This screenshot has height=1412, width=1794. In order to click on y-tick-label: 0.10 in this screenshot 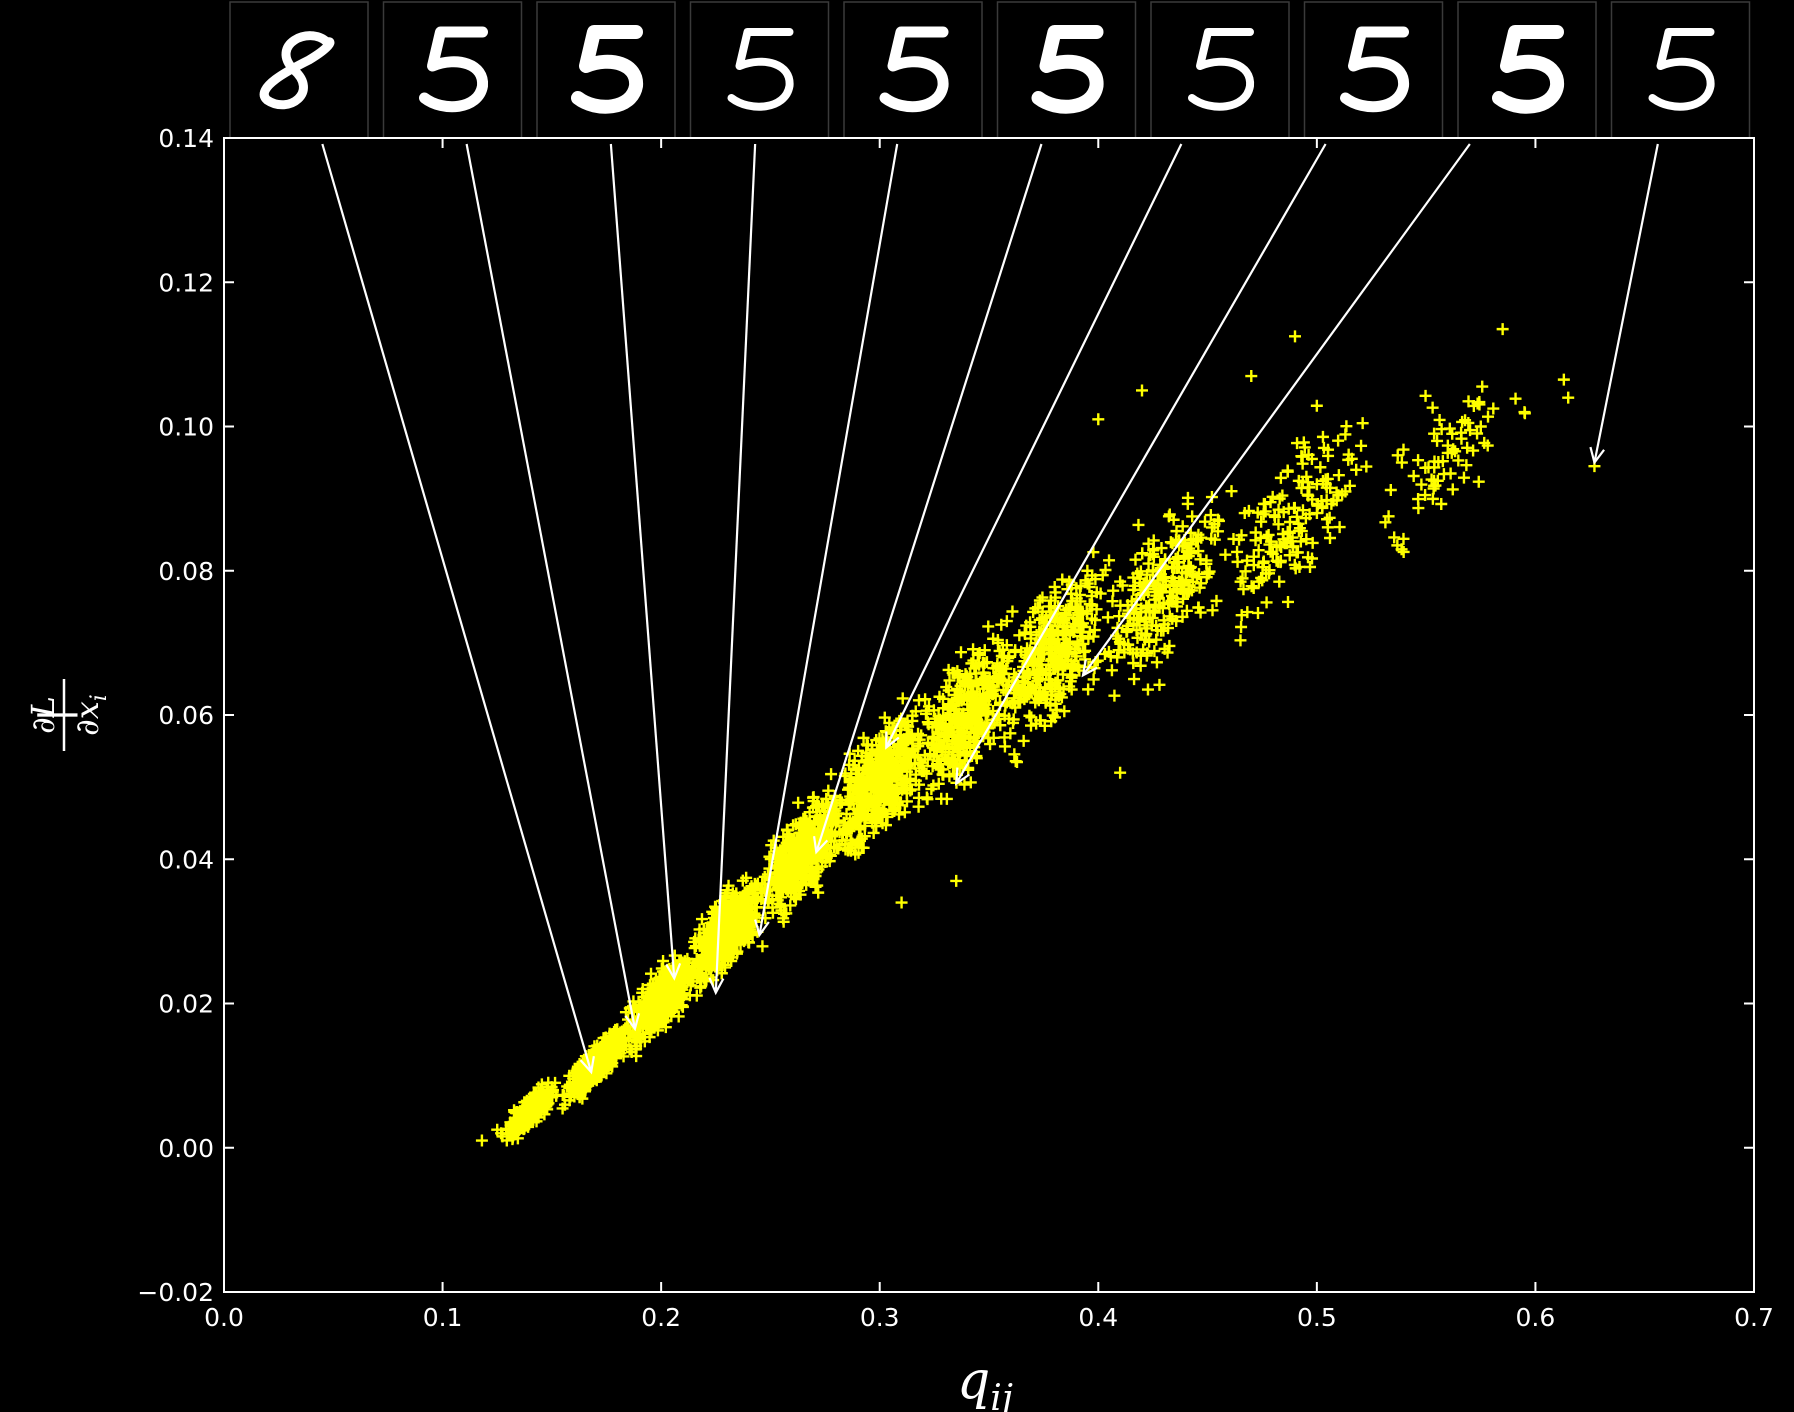, I will do `click(186, 427)`.